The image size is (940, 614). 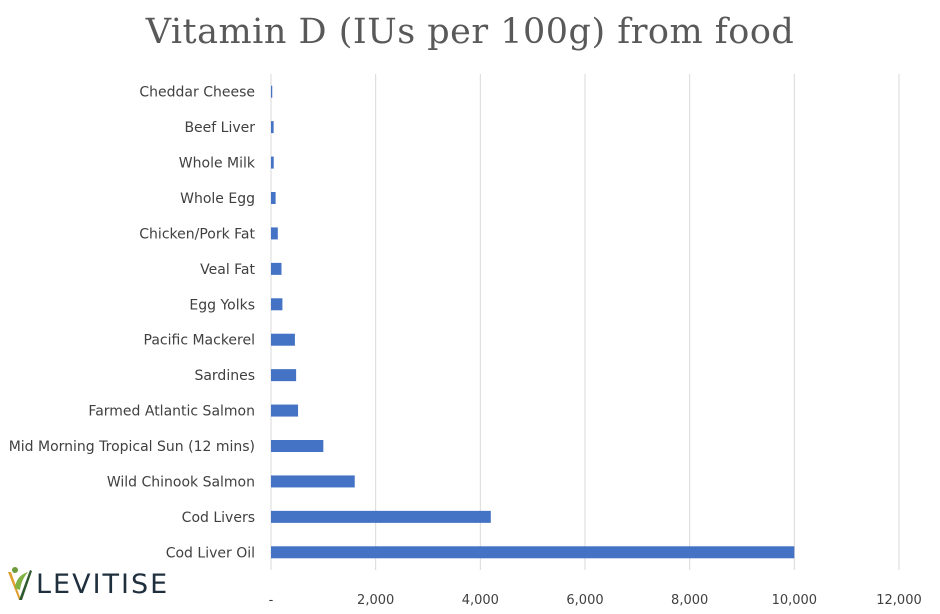 I want to click on x-tick-label-0: -, so click(x=271, y=600).